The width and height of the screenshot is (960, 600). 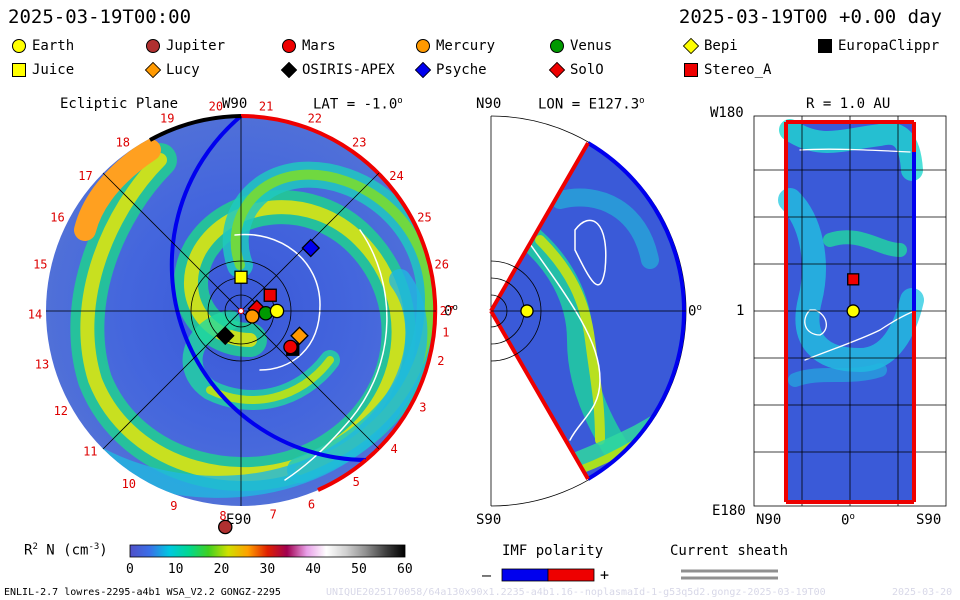 I want to click on legend-label: Mercury, so click(x=466, y=46).